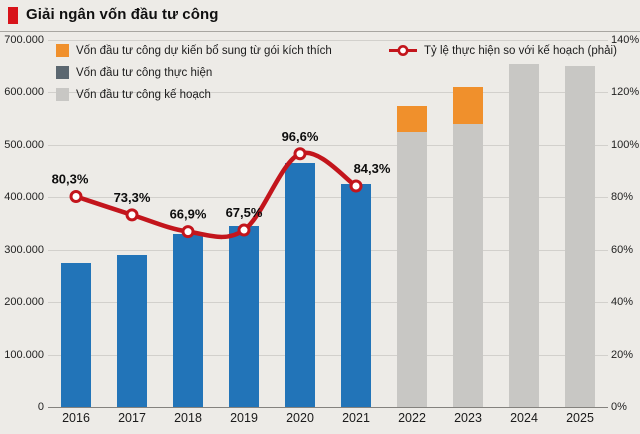 The width and height of the screenshot is (640, 434). I want to click on legend-item-planned: Vốn đầu tư công kế hoạch, so click(194, 94).